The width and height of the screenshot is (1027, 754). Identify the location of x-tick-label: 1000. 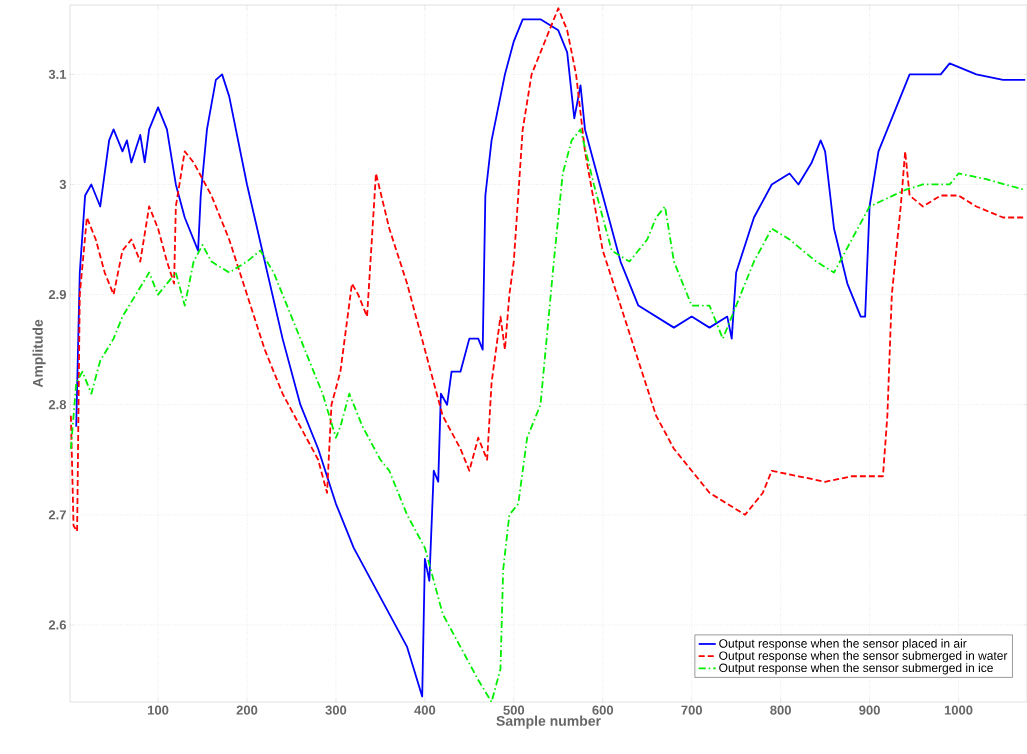
(958, 710).